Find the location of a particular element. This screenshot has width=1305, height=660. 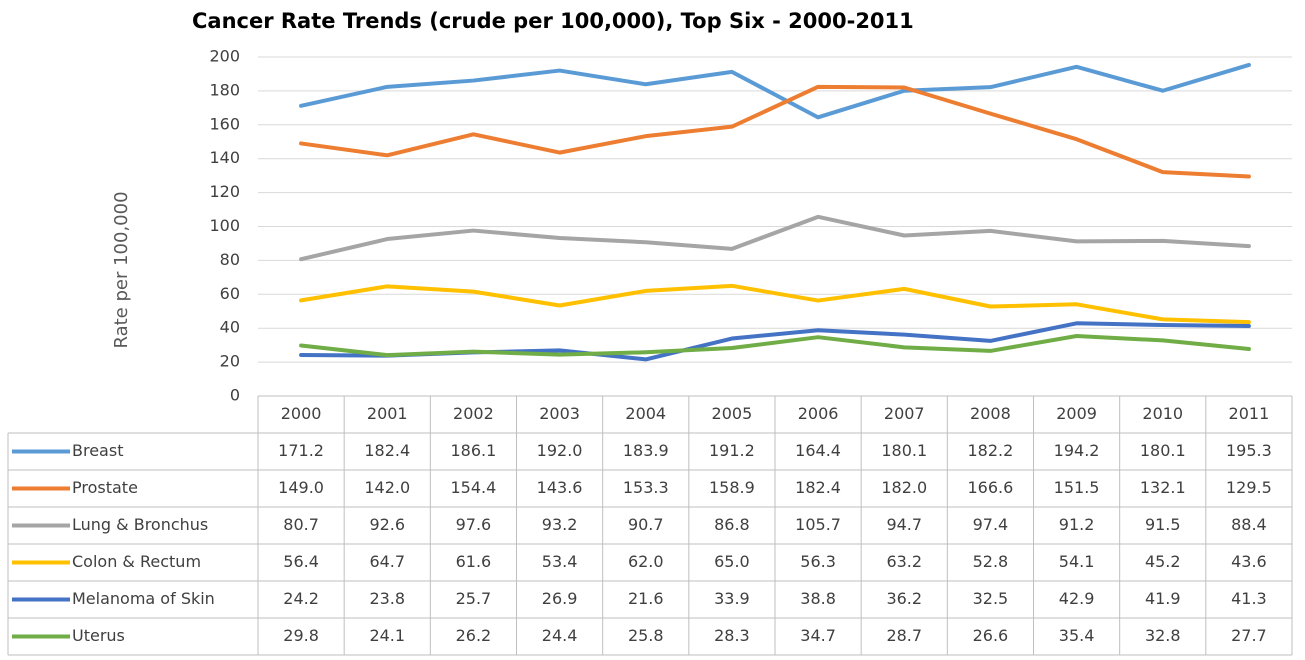

table-value: 182.4 is located at coordinates (387, 450).